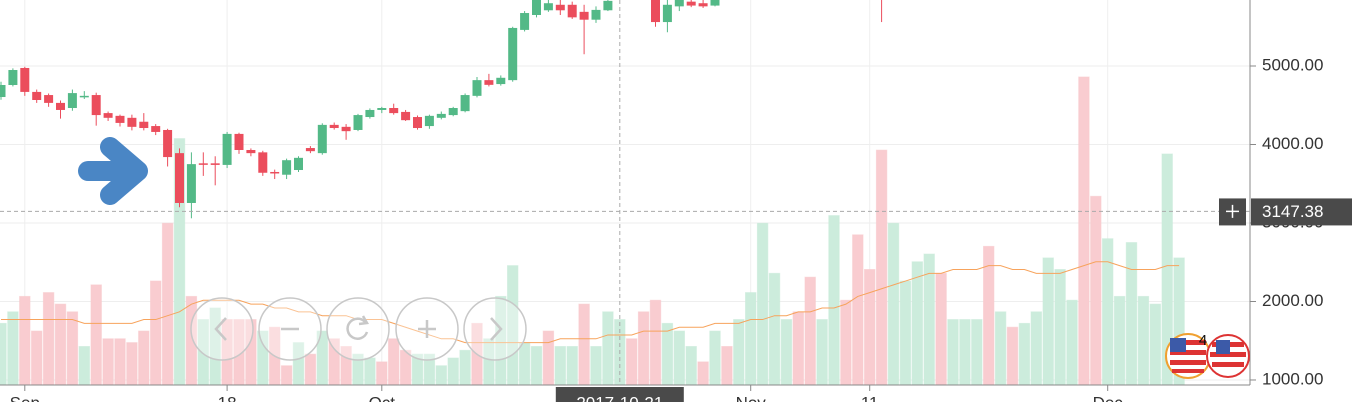  Describe the element at coordinates (427, 329) in the screenshot. I see `nav-zoom-in` at that location.